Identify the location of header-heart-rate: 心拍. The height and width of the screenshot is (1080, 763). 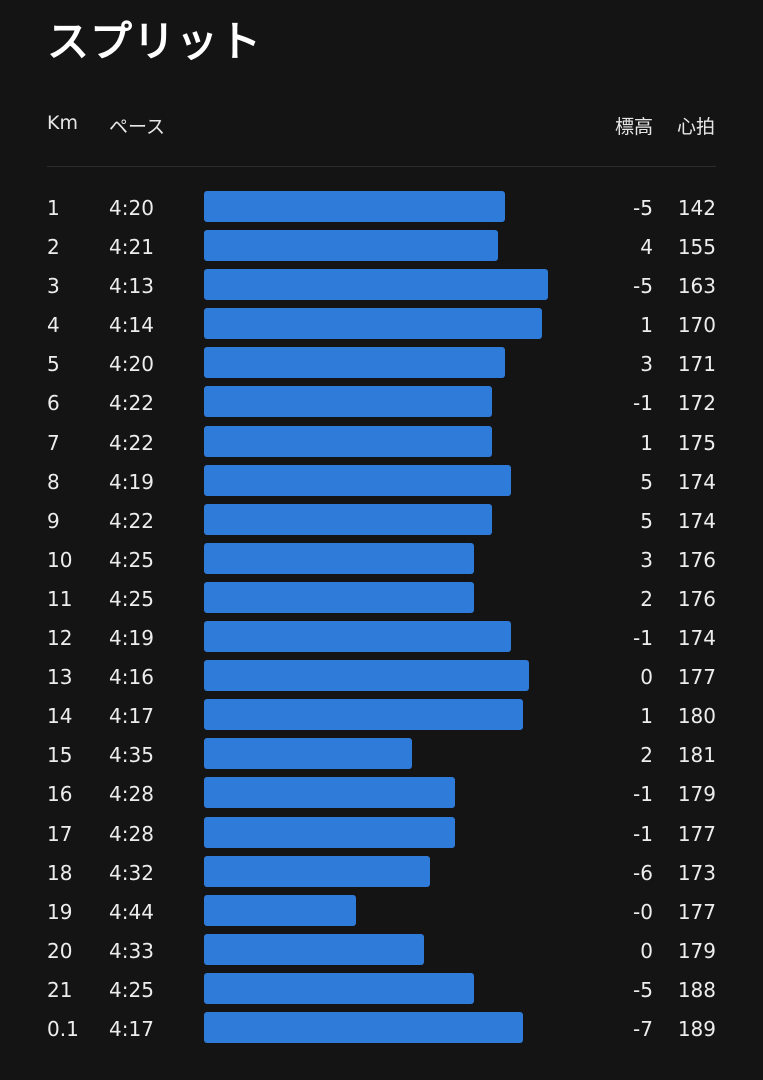
(695, 127).